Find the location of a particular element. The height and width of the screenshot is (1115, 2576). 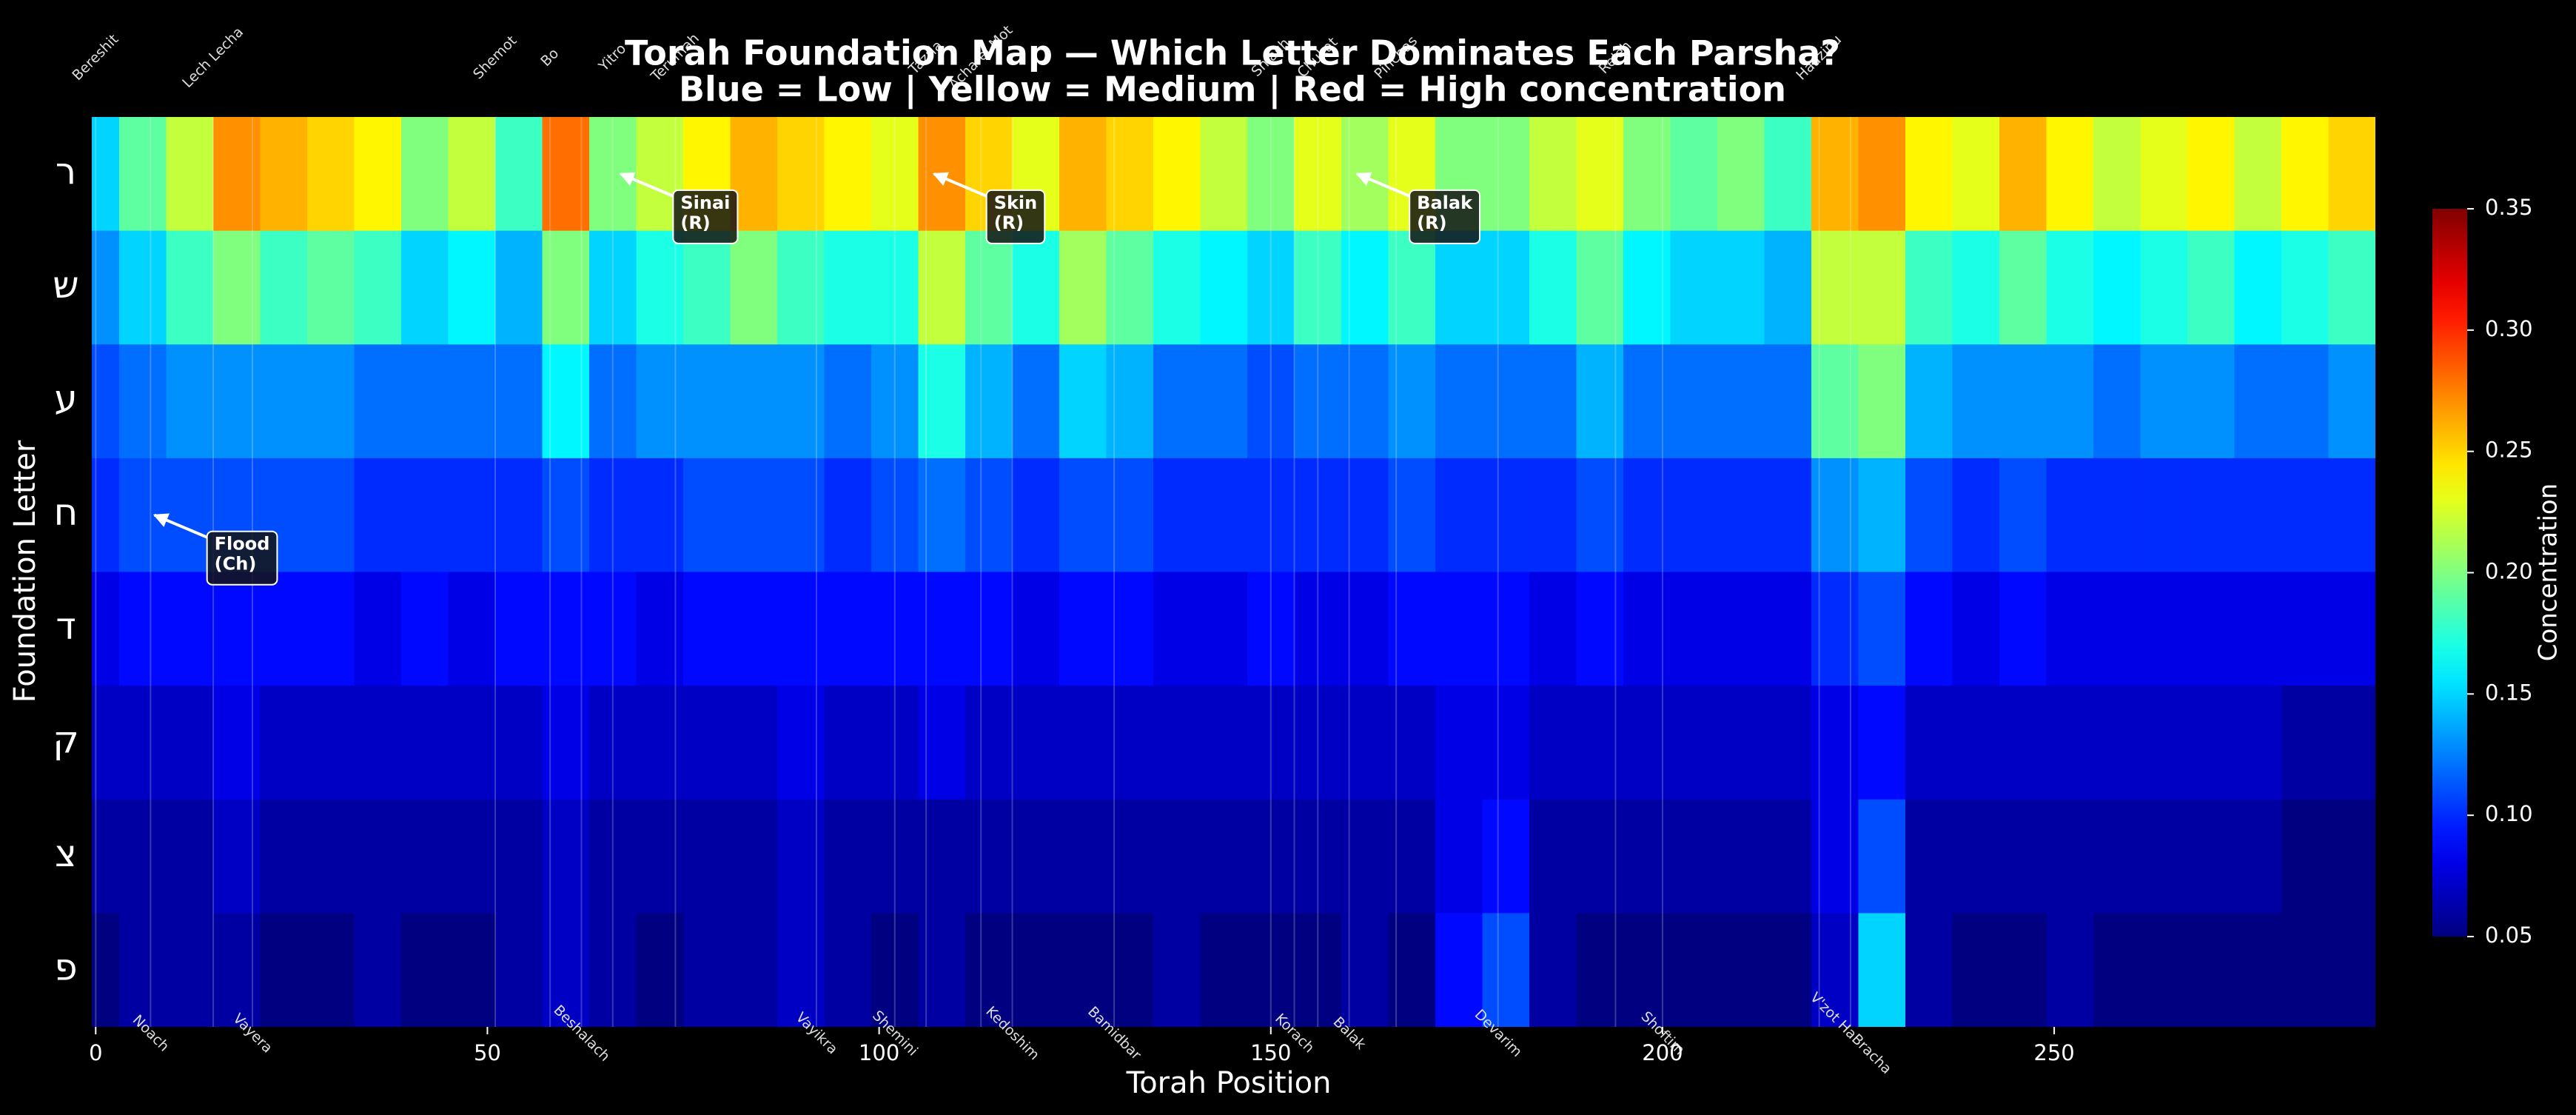

annotation-box is located at coordinates (705, 217).